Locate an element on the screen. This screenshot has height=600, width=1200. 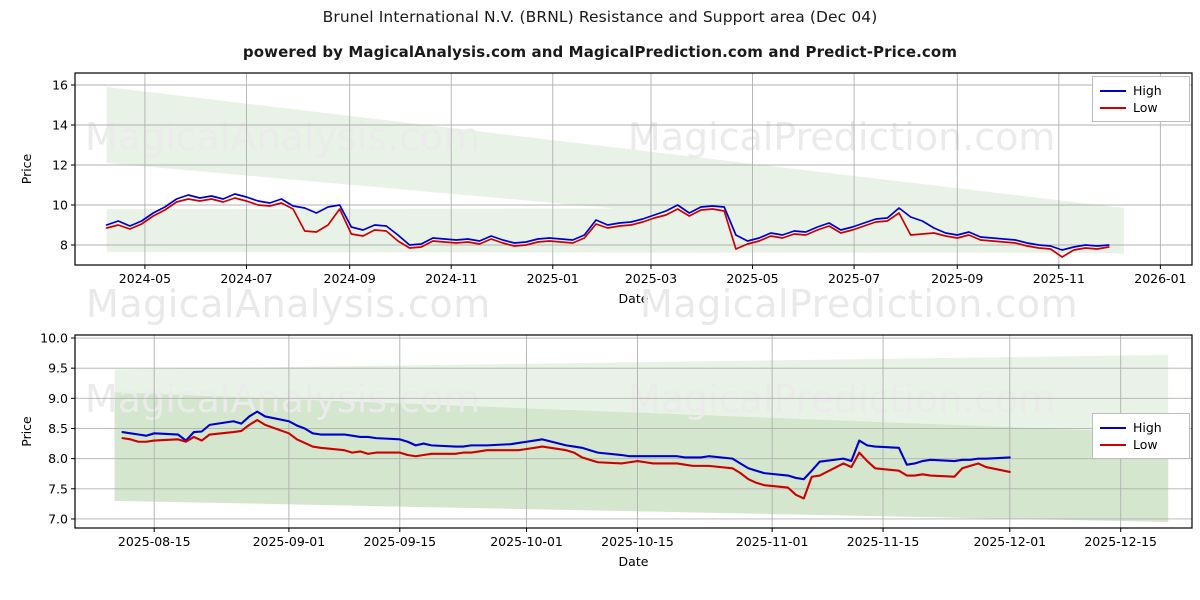
x-tick-label: 2025-07 is located at coordinates (854, 278).